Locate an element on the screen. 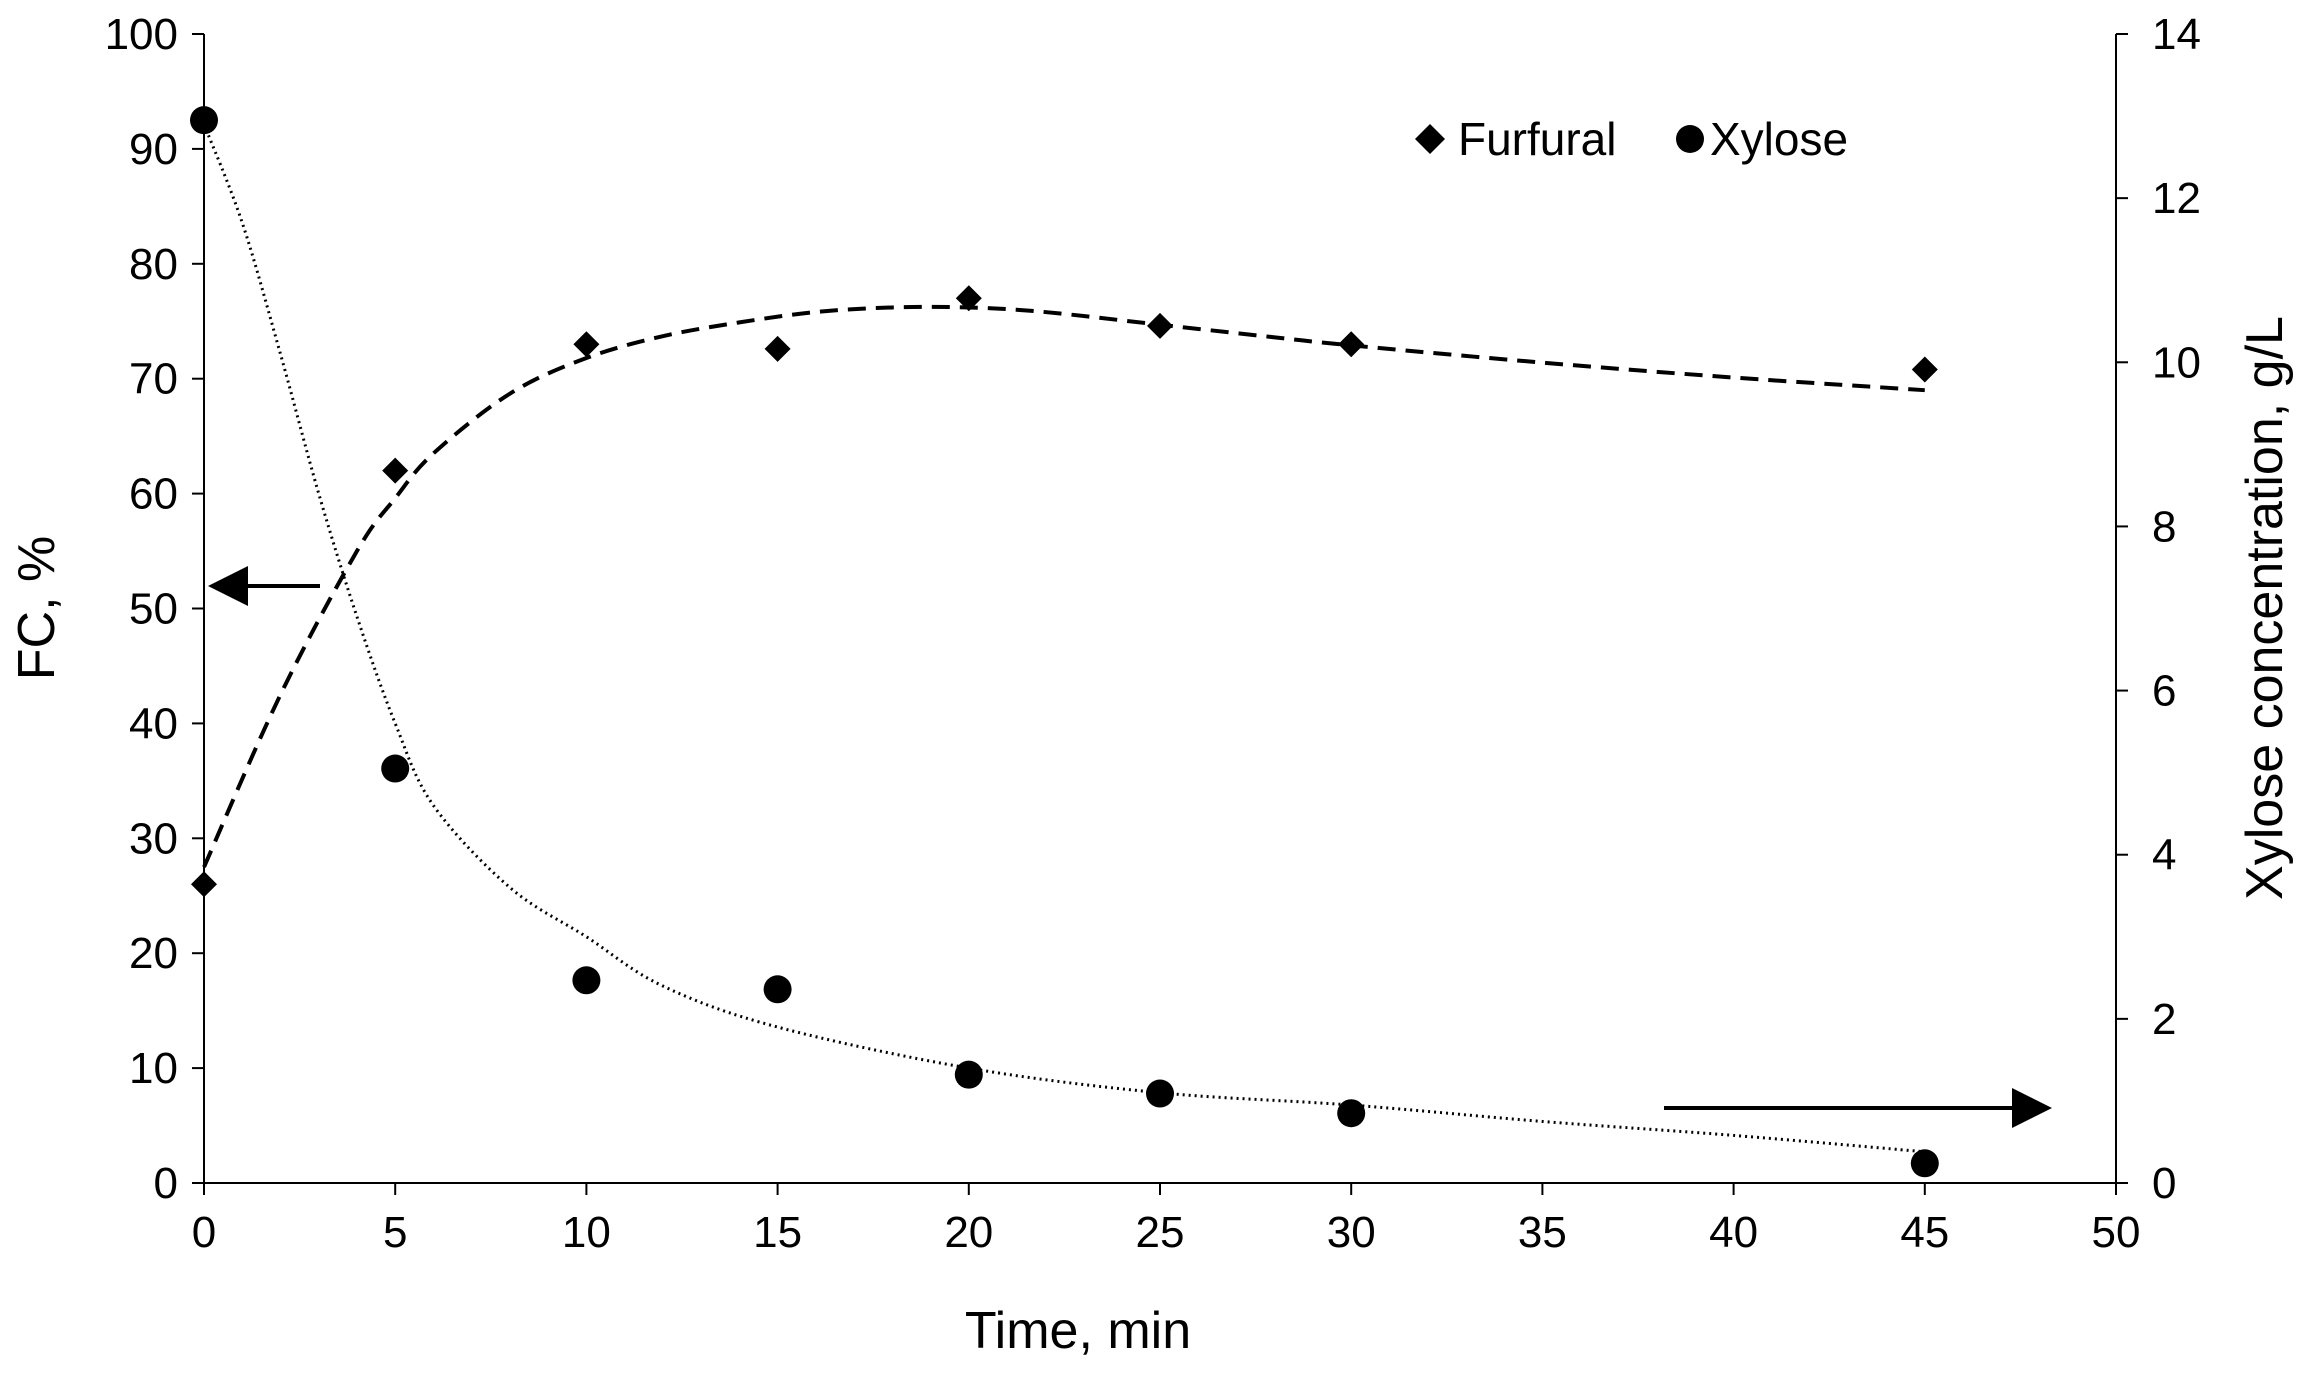 The width and height of the screenshot is (2302, 1374). x-tick-label: 45 is located at coordinates (1924, 1232).